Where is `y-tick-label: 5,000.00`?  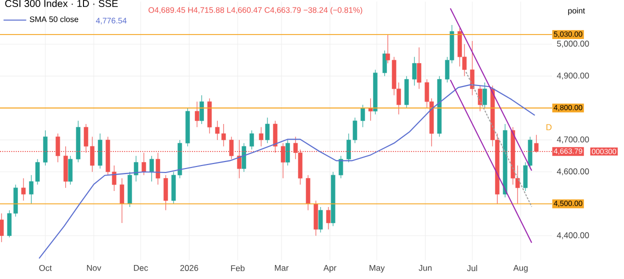
y-tick-label: 5,000.00 is located at coordinates (573, 44).